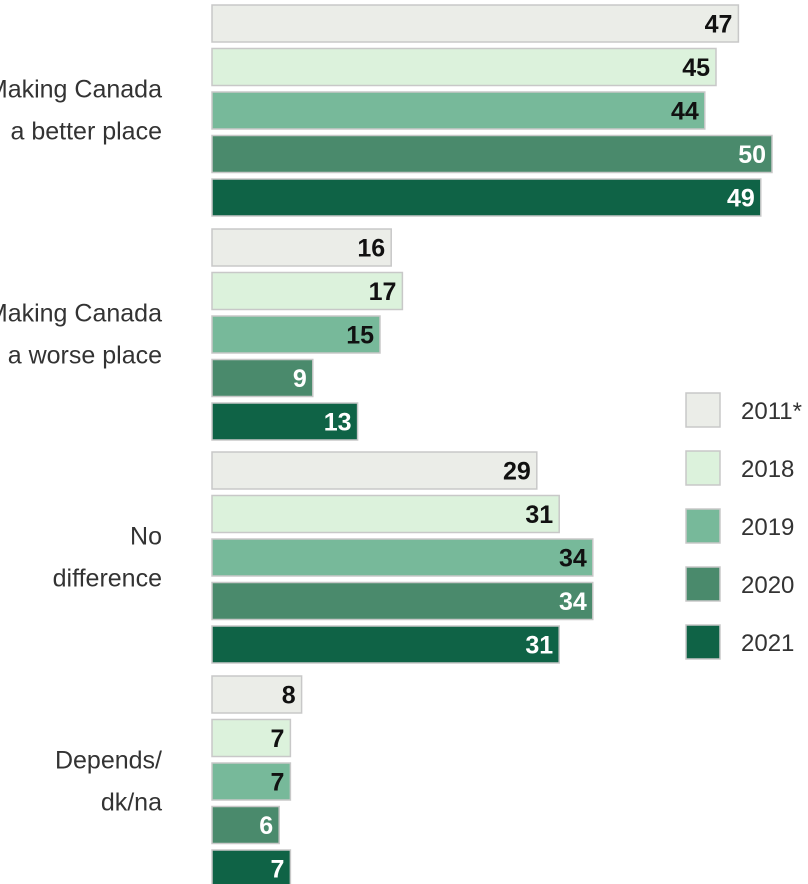  I want to click on legend-label: 2019, so click(767, 527).